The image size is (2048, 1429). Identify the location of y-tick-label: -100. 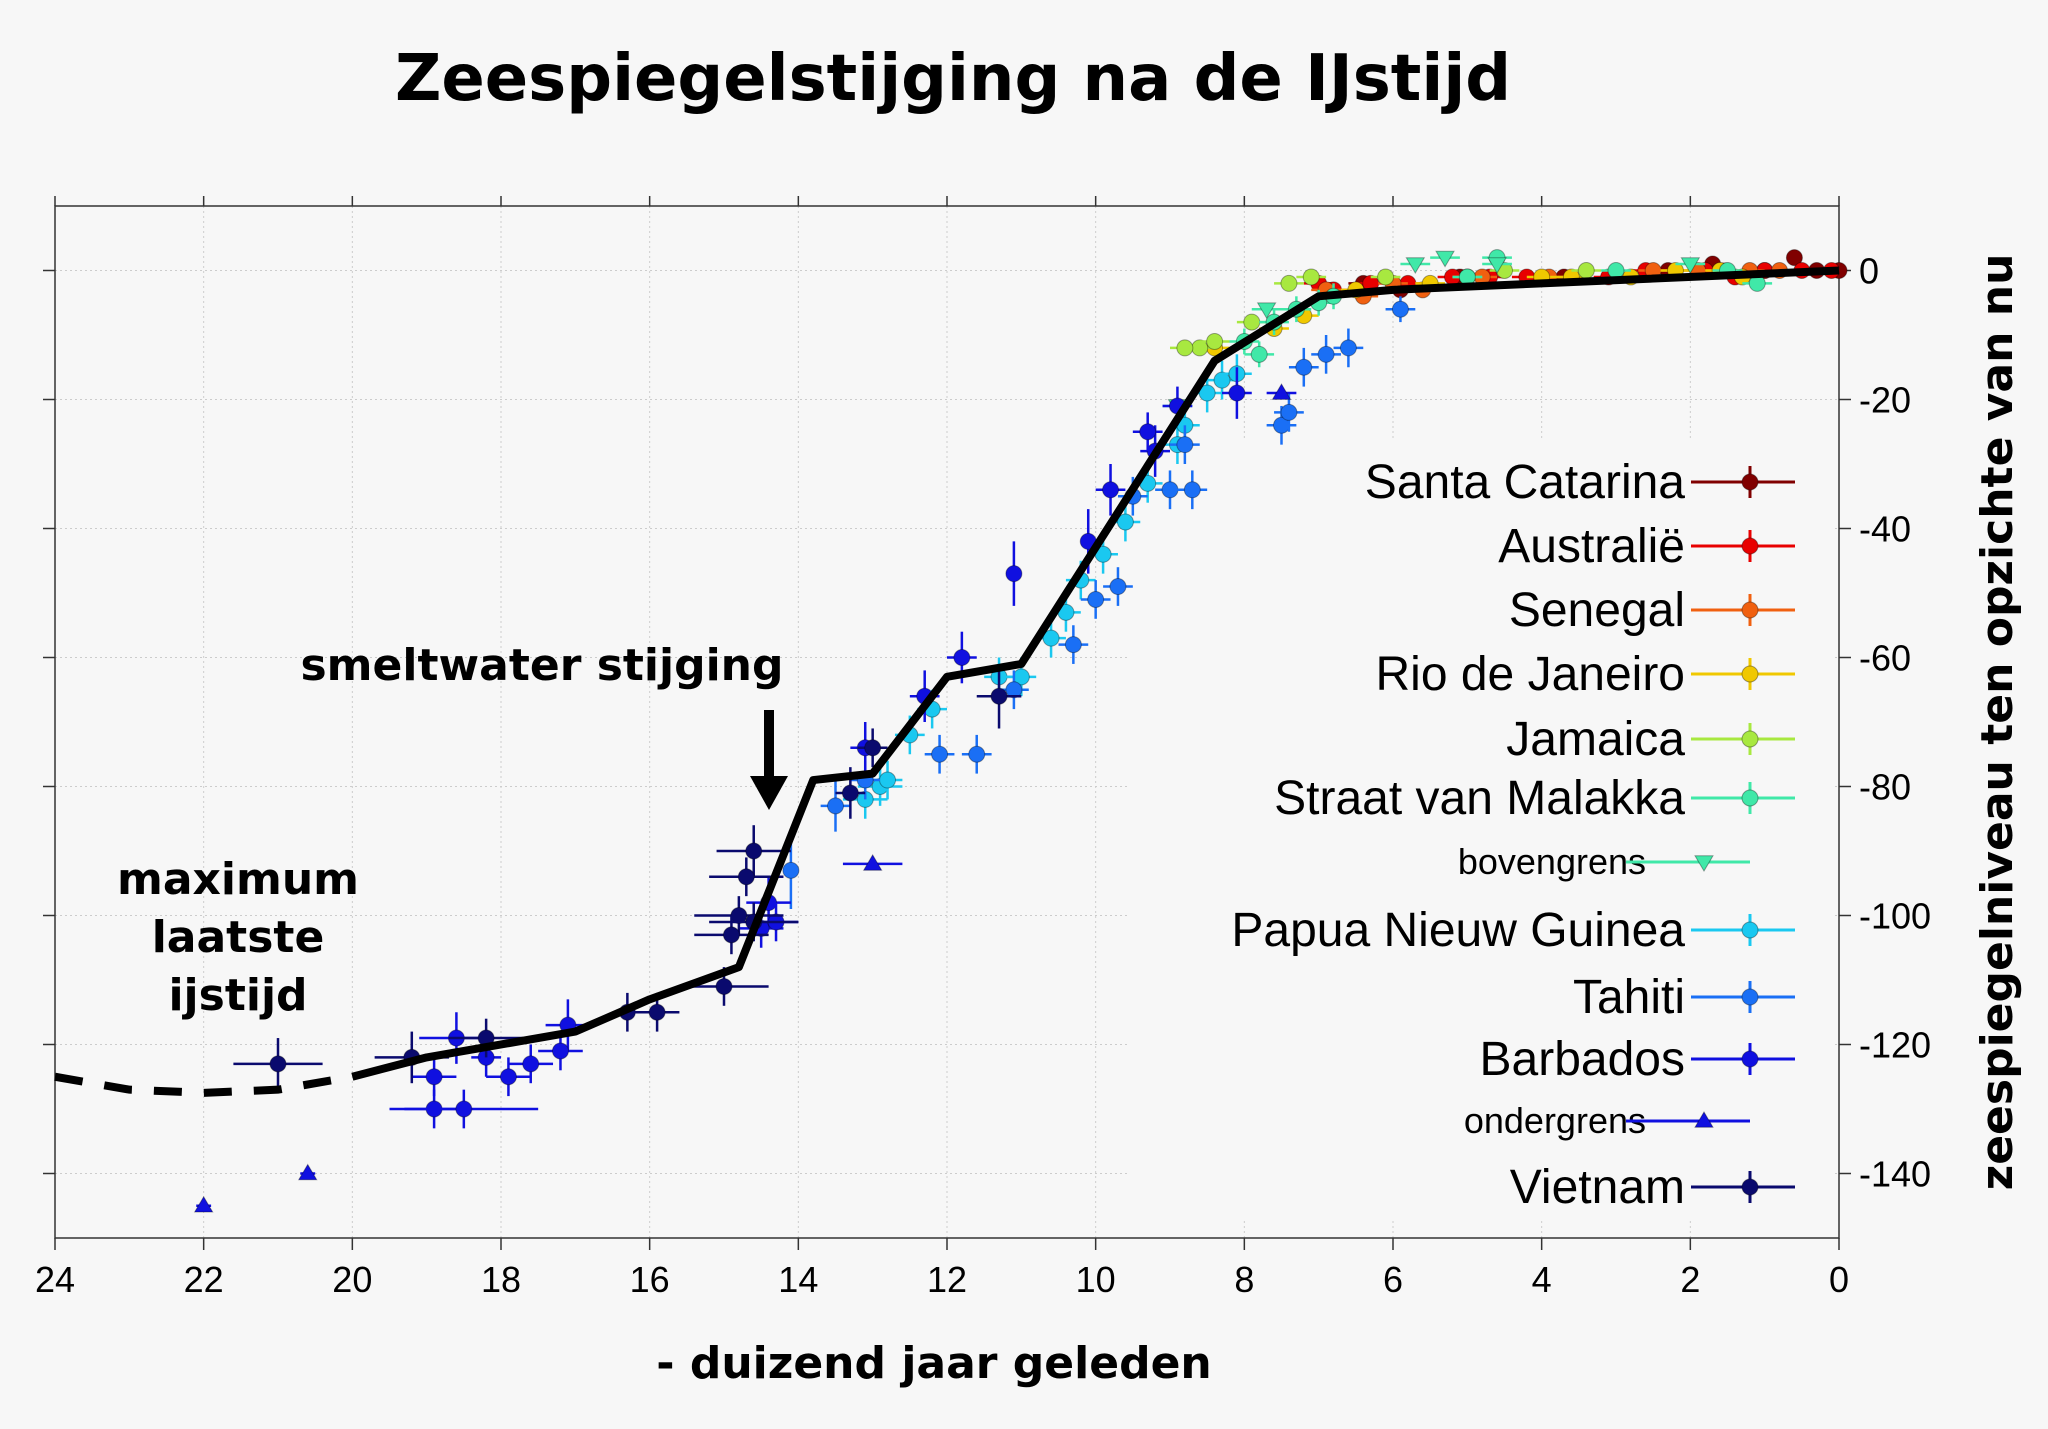
(1895, 916).